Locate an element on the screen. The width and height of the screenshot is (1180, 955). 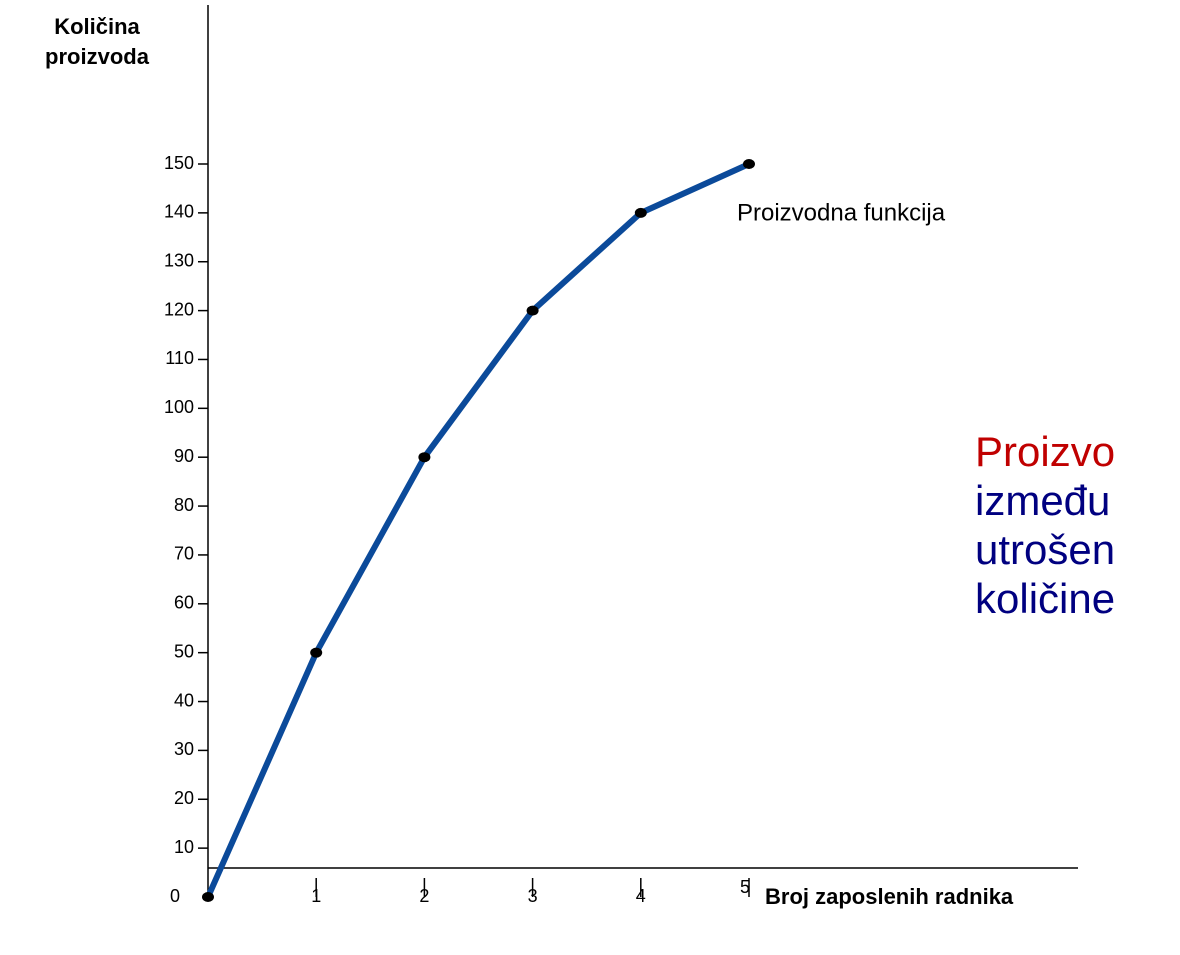
x-tick-label: 3 is located at coordinates (533, 896).